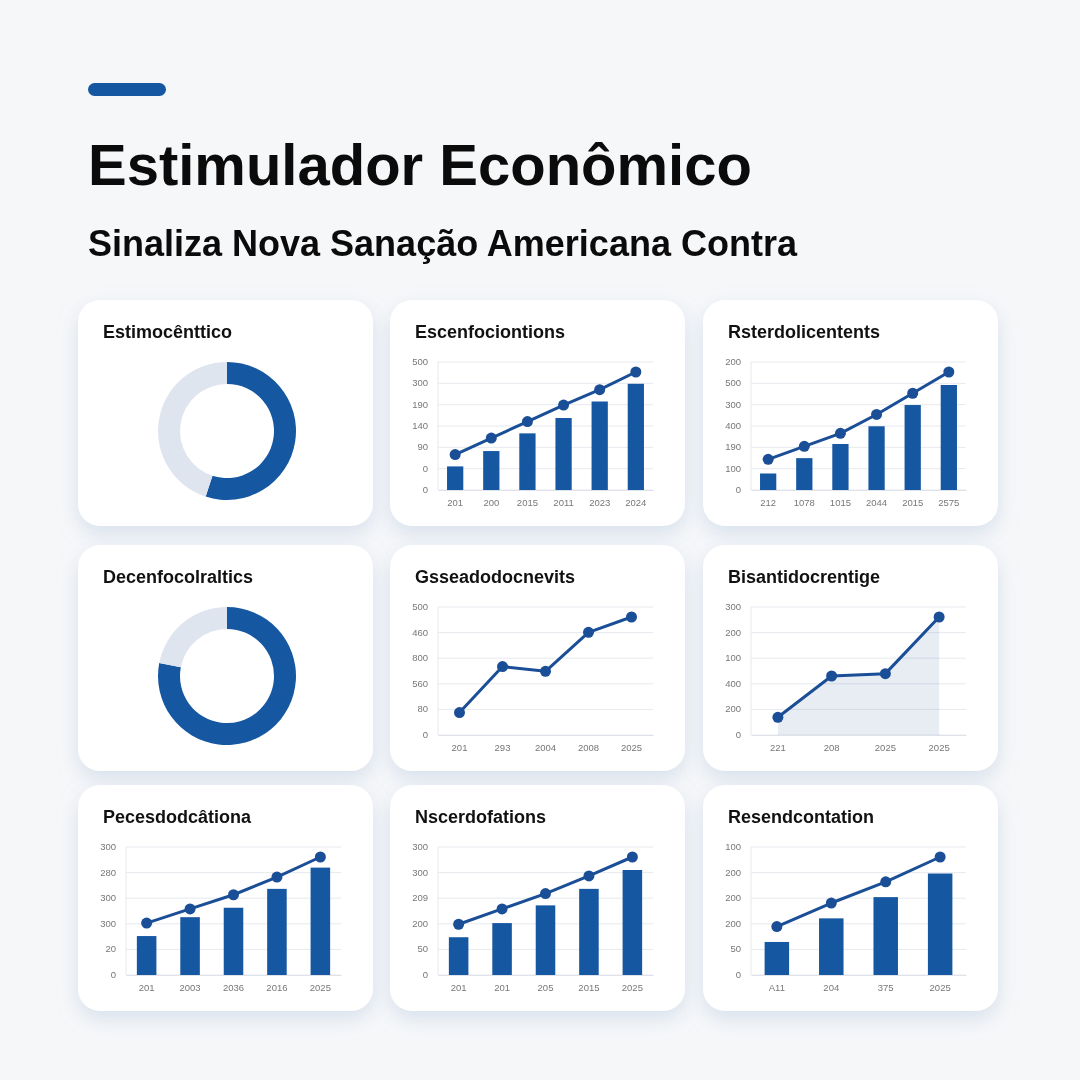 The image size is (1080, 1080). Describe the element at coordinates (420, 404) in the screenshot. I see `text: 190` at that location.